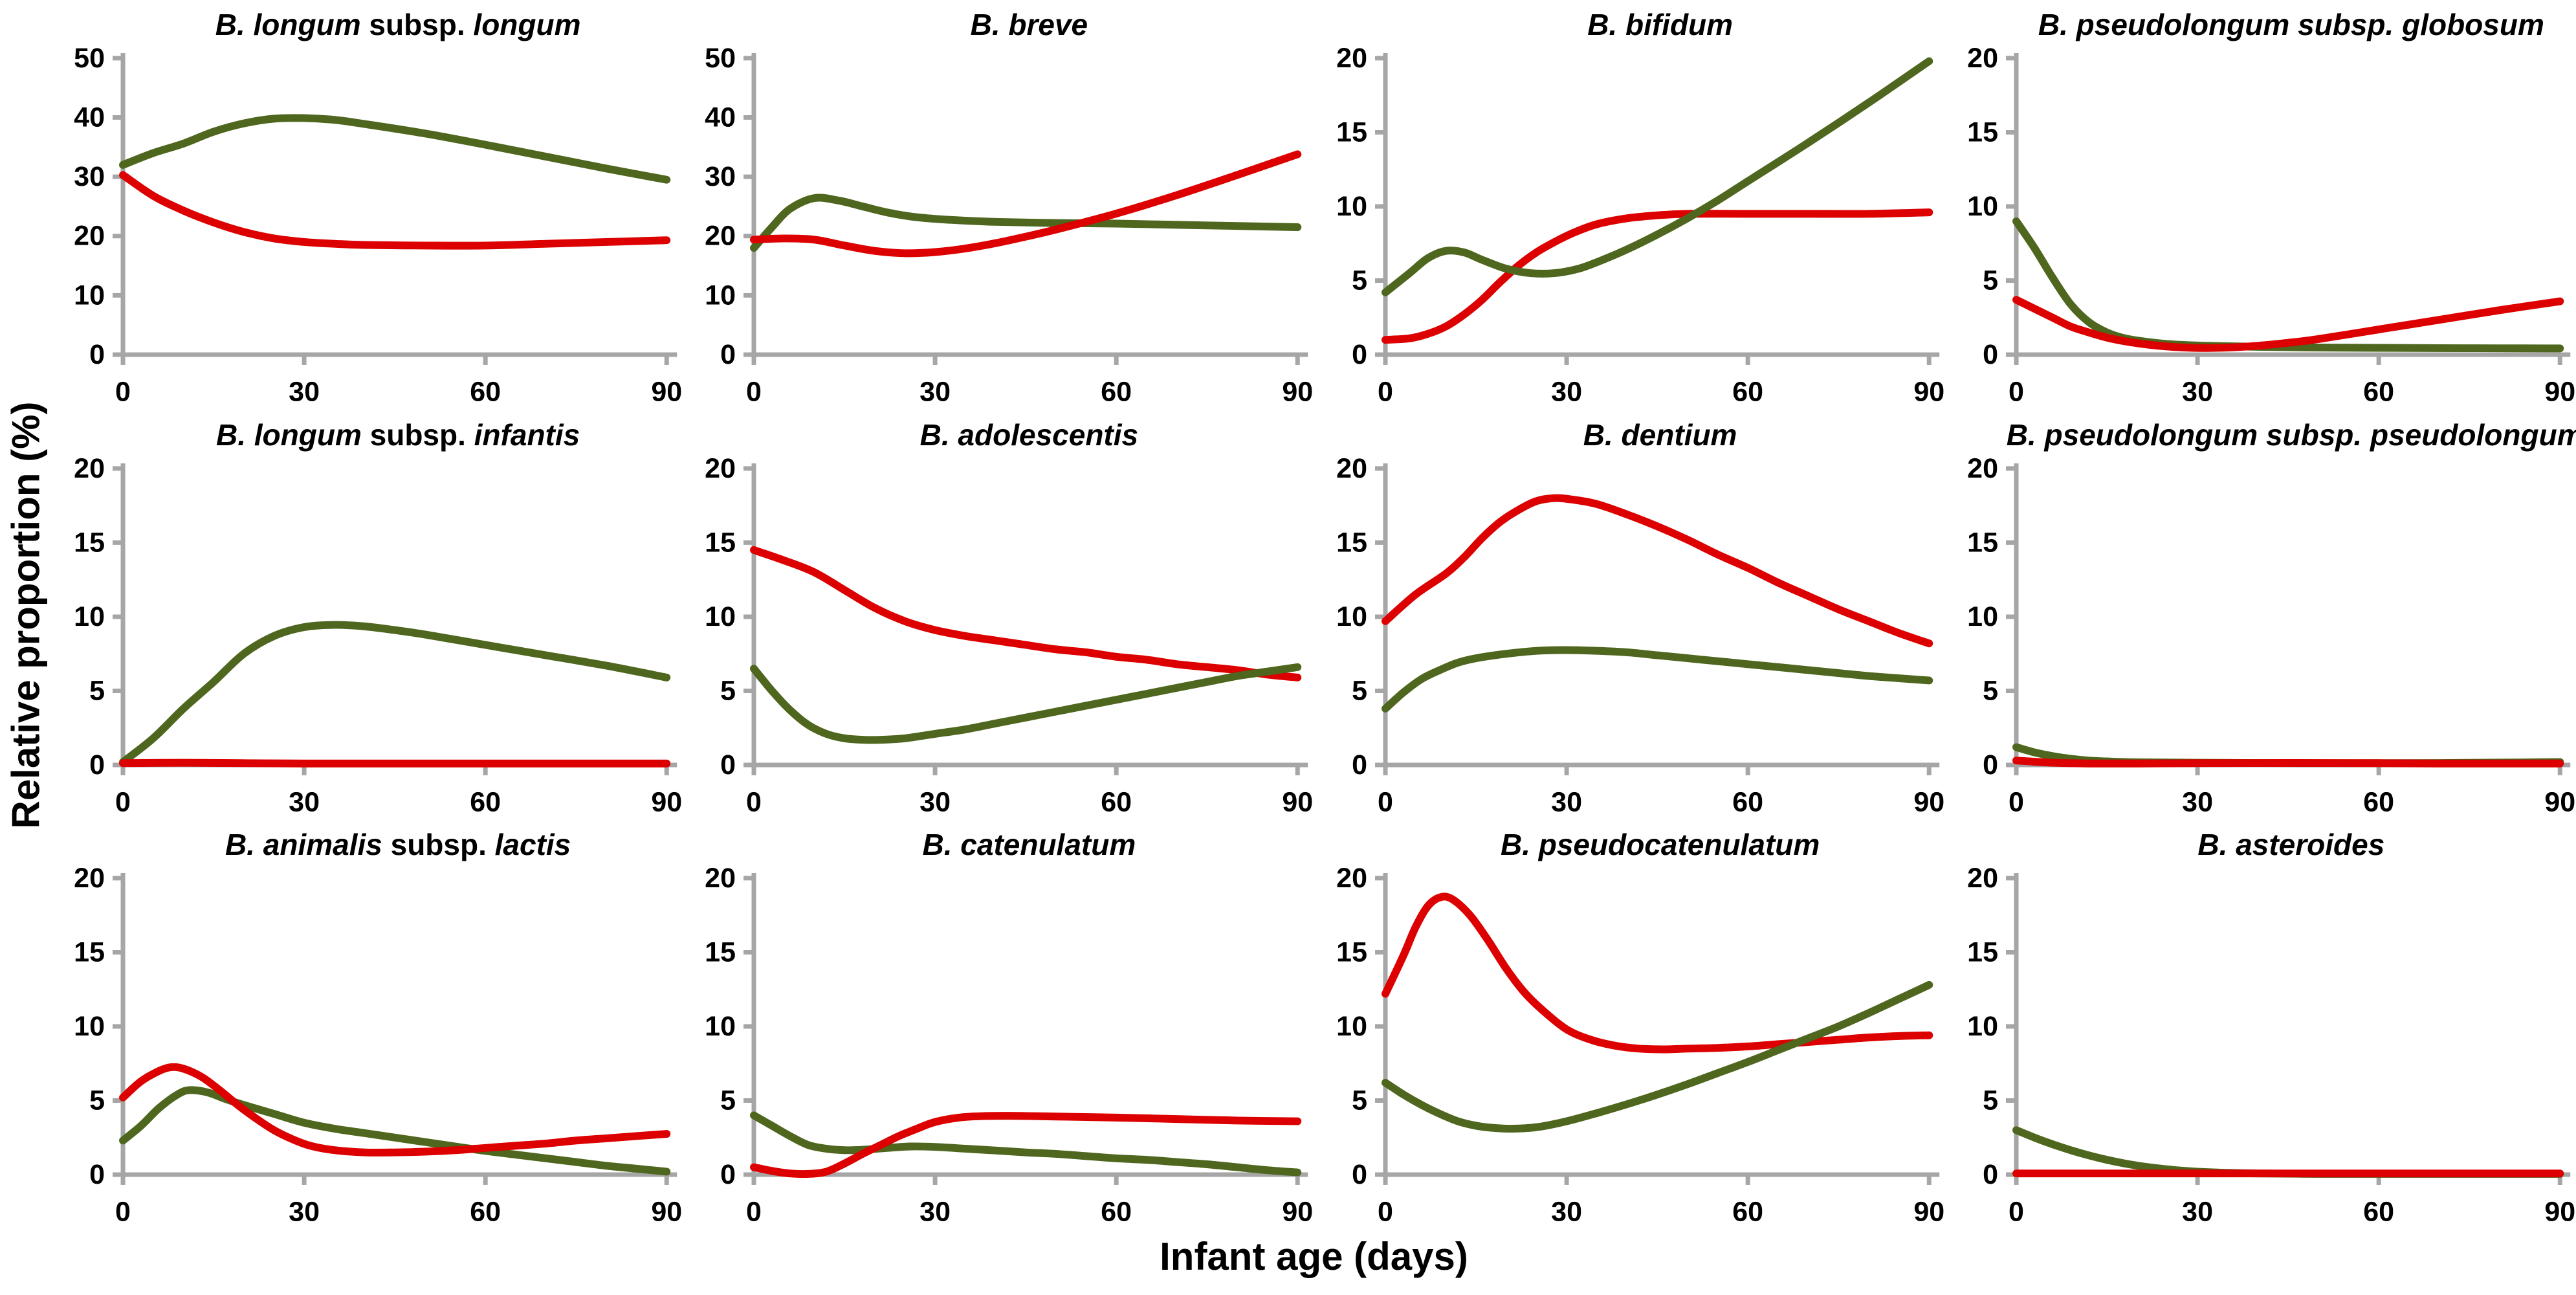  I want to click on y-axis-label: Relative proportion (%), so click(26, 615).